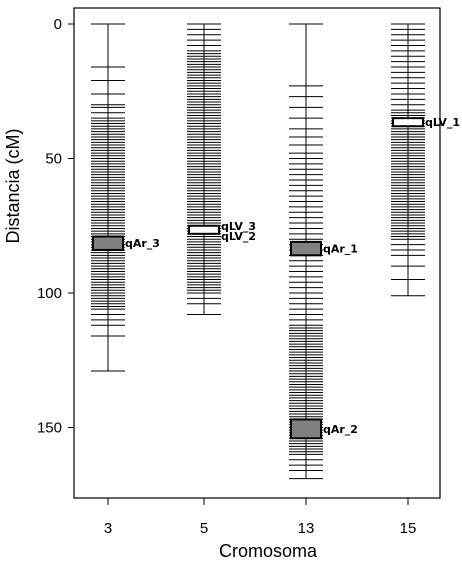 The width and height of the screenshot is (462, 563). What do you see at coordinates (108, 528) in the screenshot?
I see `x-tick-label: 3` at bounding box center [108, 528].